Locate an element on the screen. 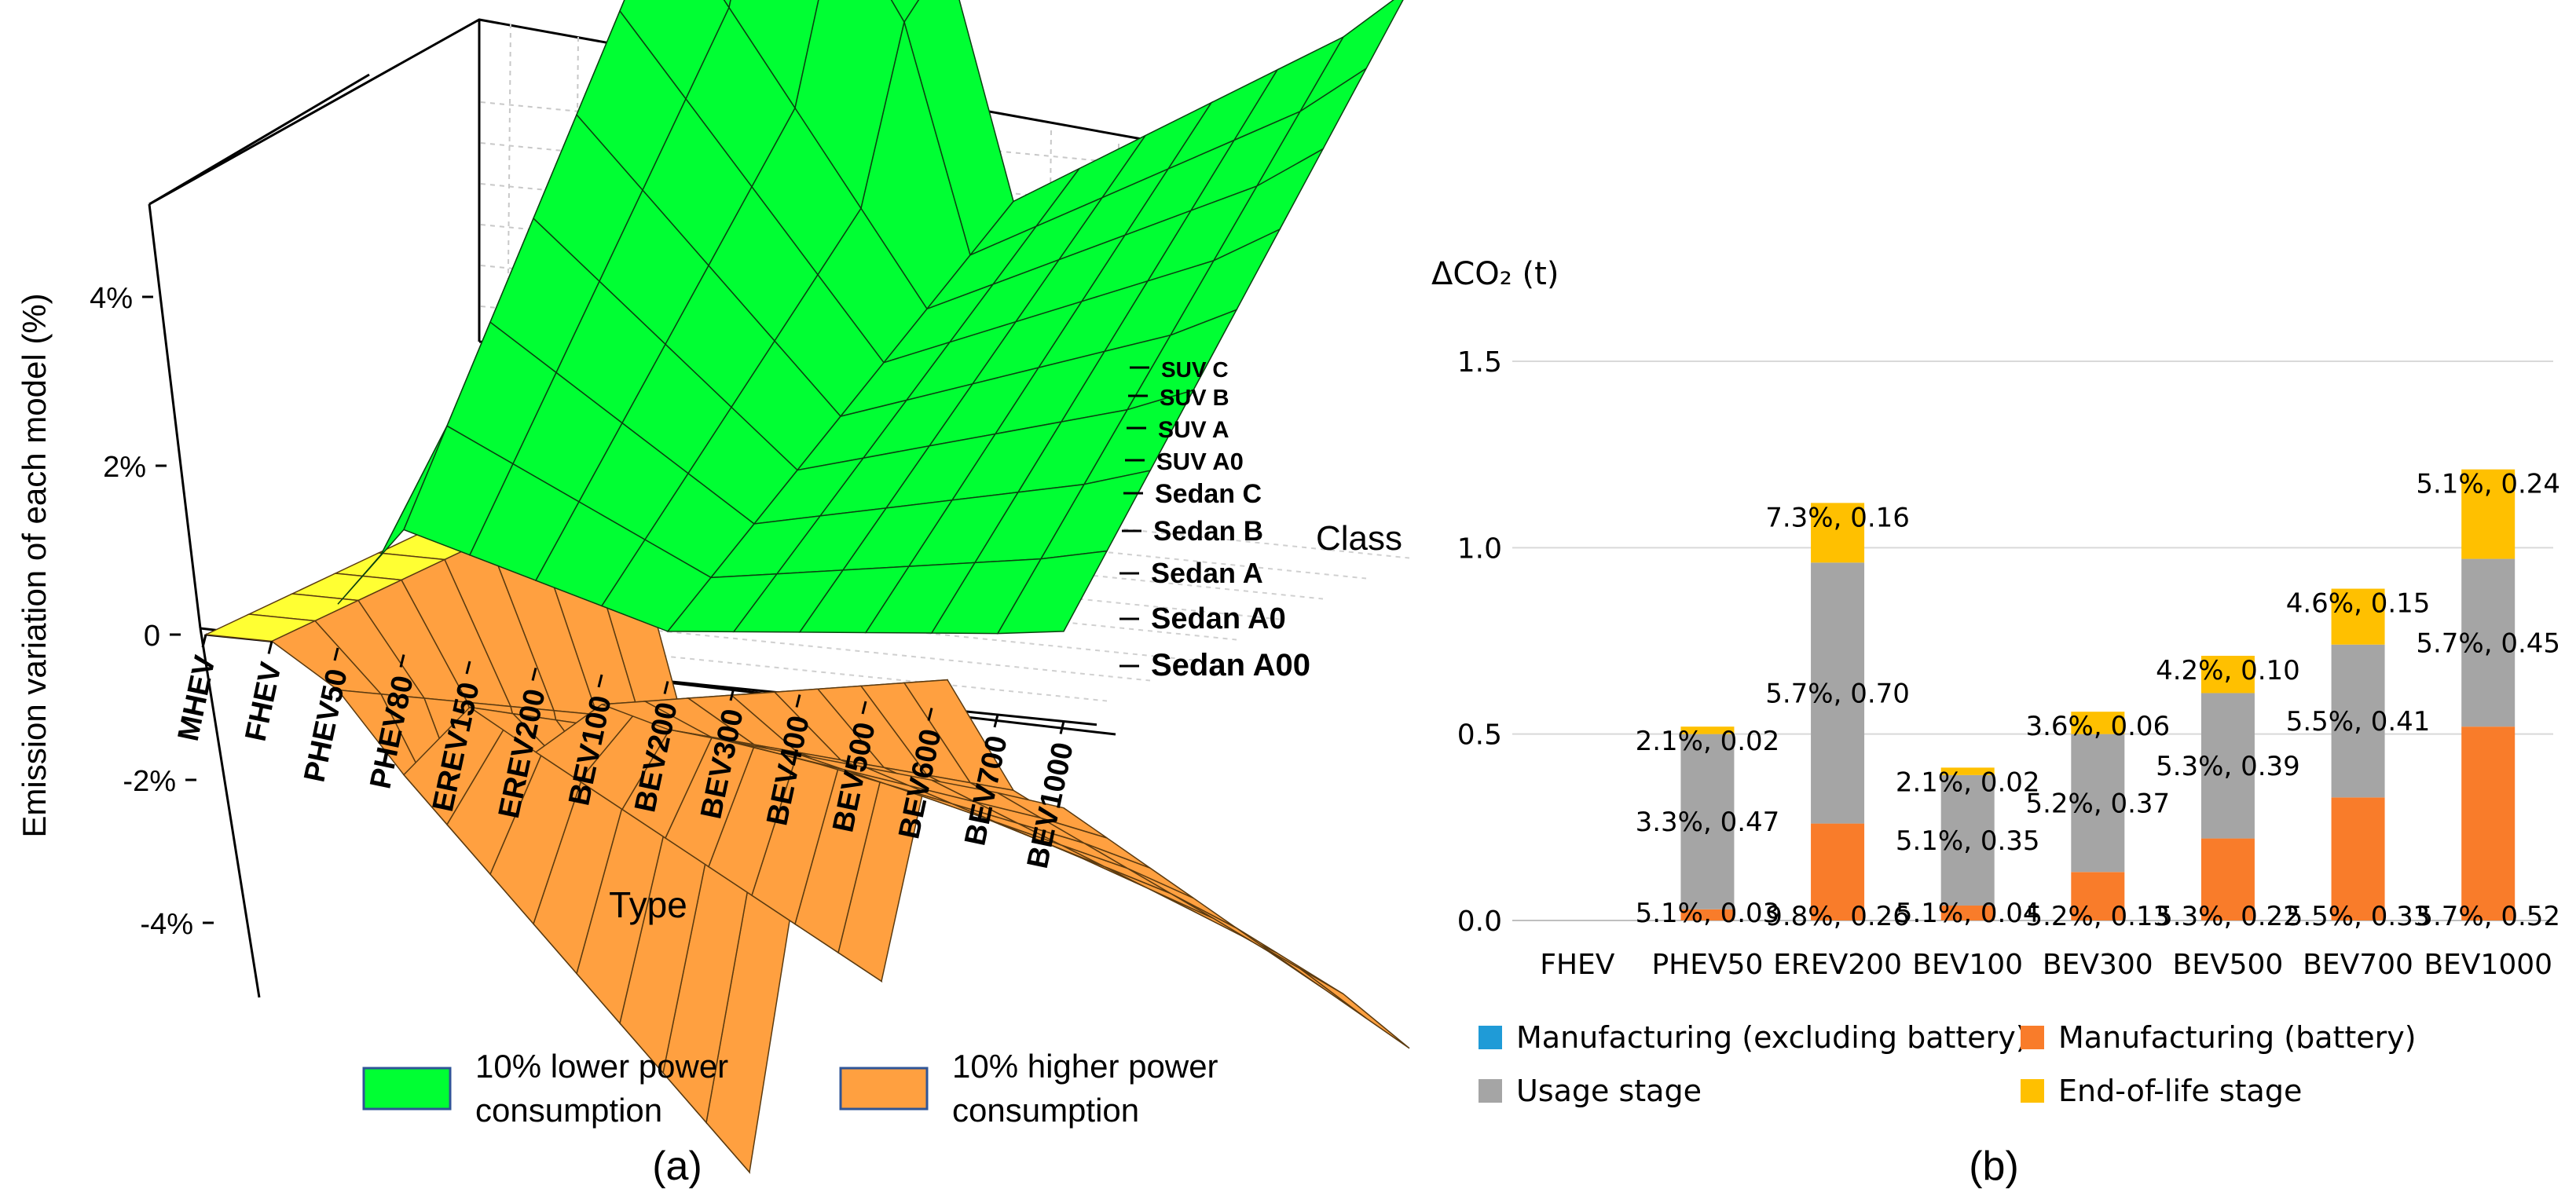 Image resolution: width=2576 pixels, height=1204 pixels. data-label: 4.2%, 0.10 is located at coordinates (2228, 670).